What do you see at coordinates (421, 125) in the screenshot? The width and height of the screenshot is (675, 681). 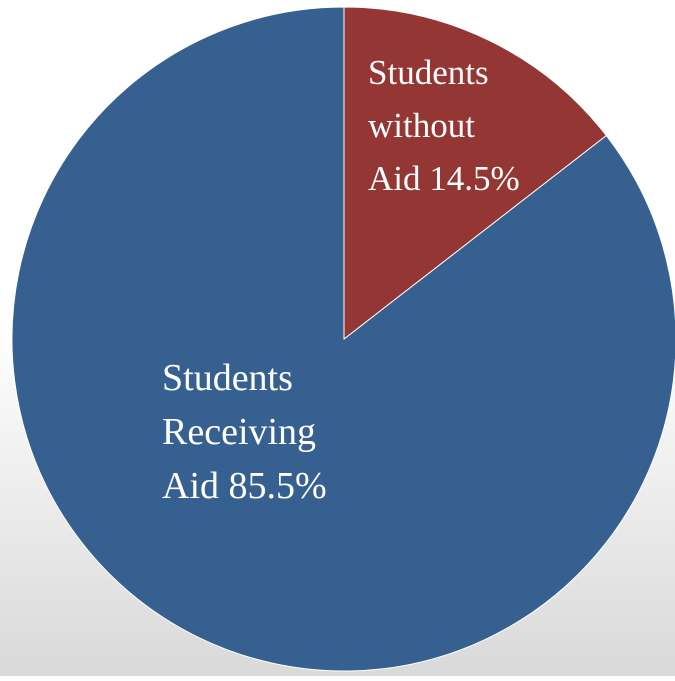 I see `data-label-students-without-aid-line-2: without` at bounding box center [421, 125].